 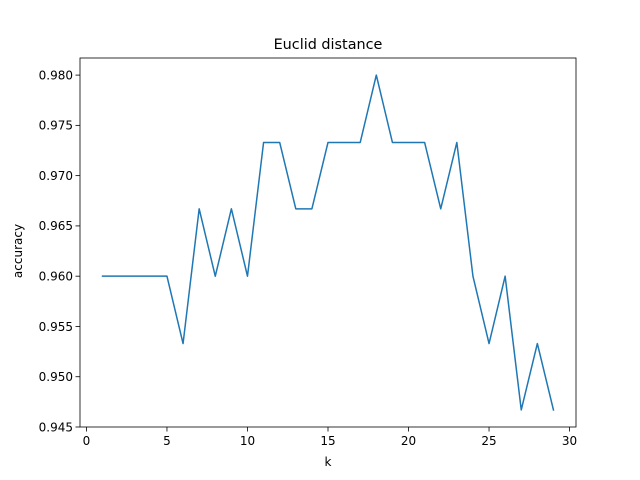 What do you see at coordinates (408, 441) in the screenshot?
I see `x-tick-label: 20` at bounding box center [408, 441].